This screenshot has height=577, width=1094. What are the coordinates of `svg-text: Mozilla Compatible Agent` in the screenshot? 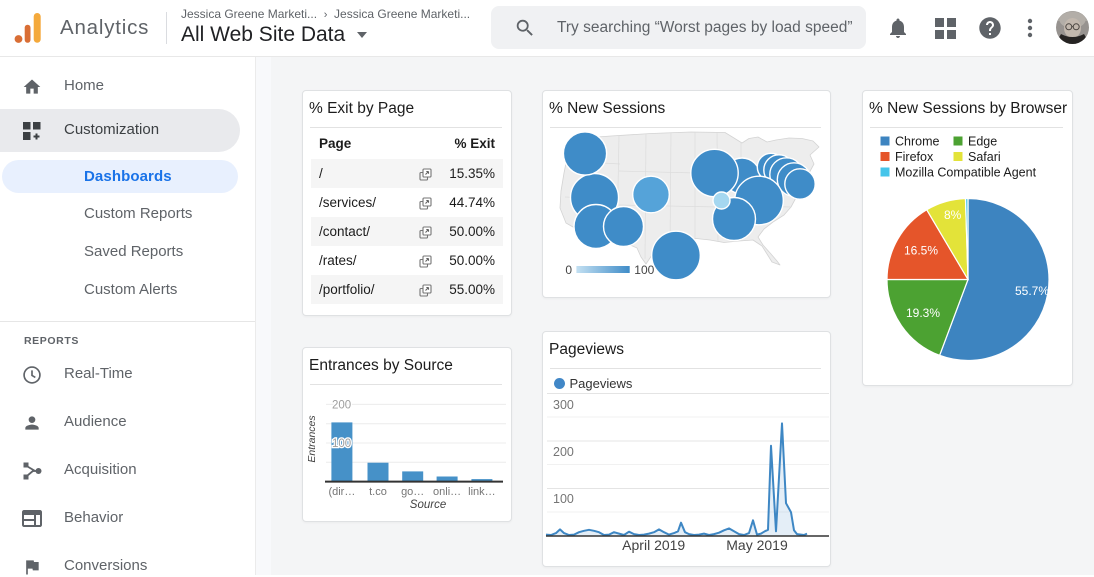 It's located at (966, 173).